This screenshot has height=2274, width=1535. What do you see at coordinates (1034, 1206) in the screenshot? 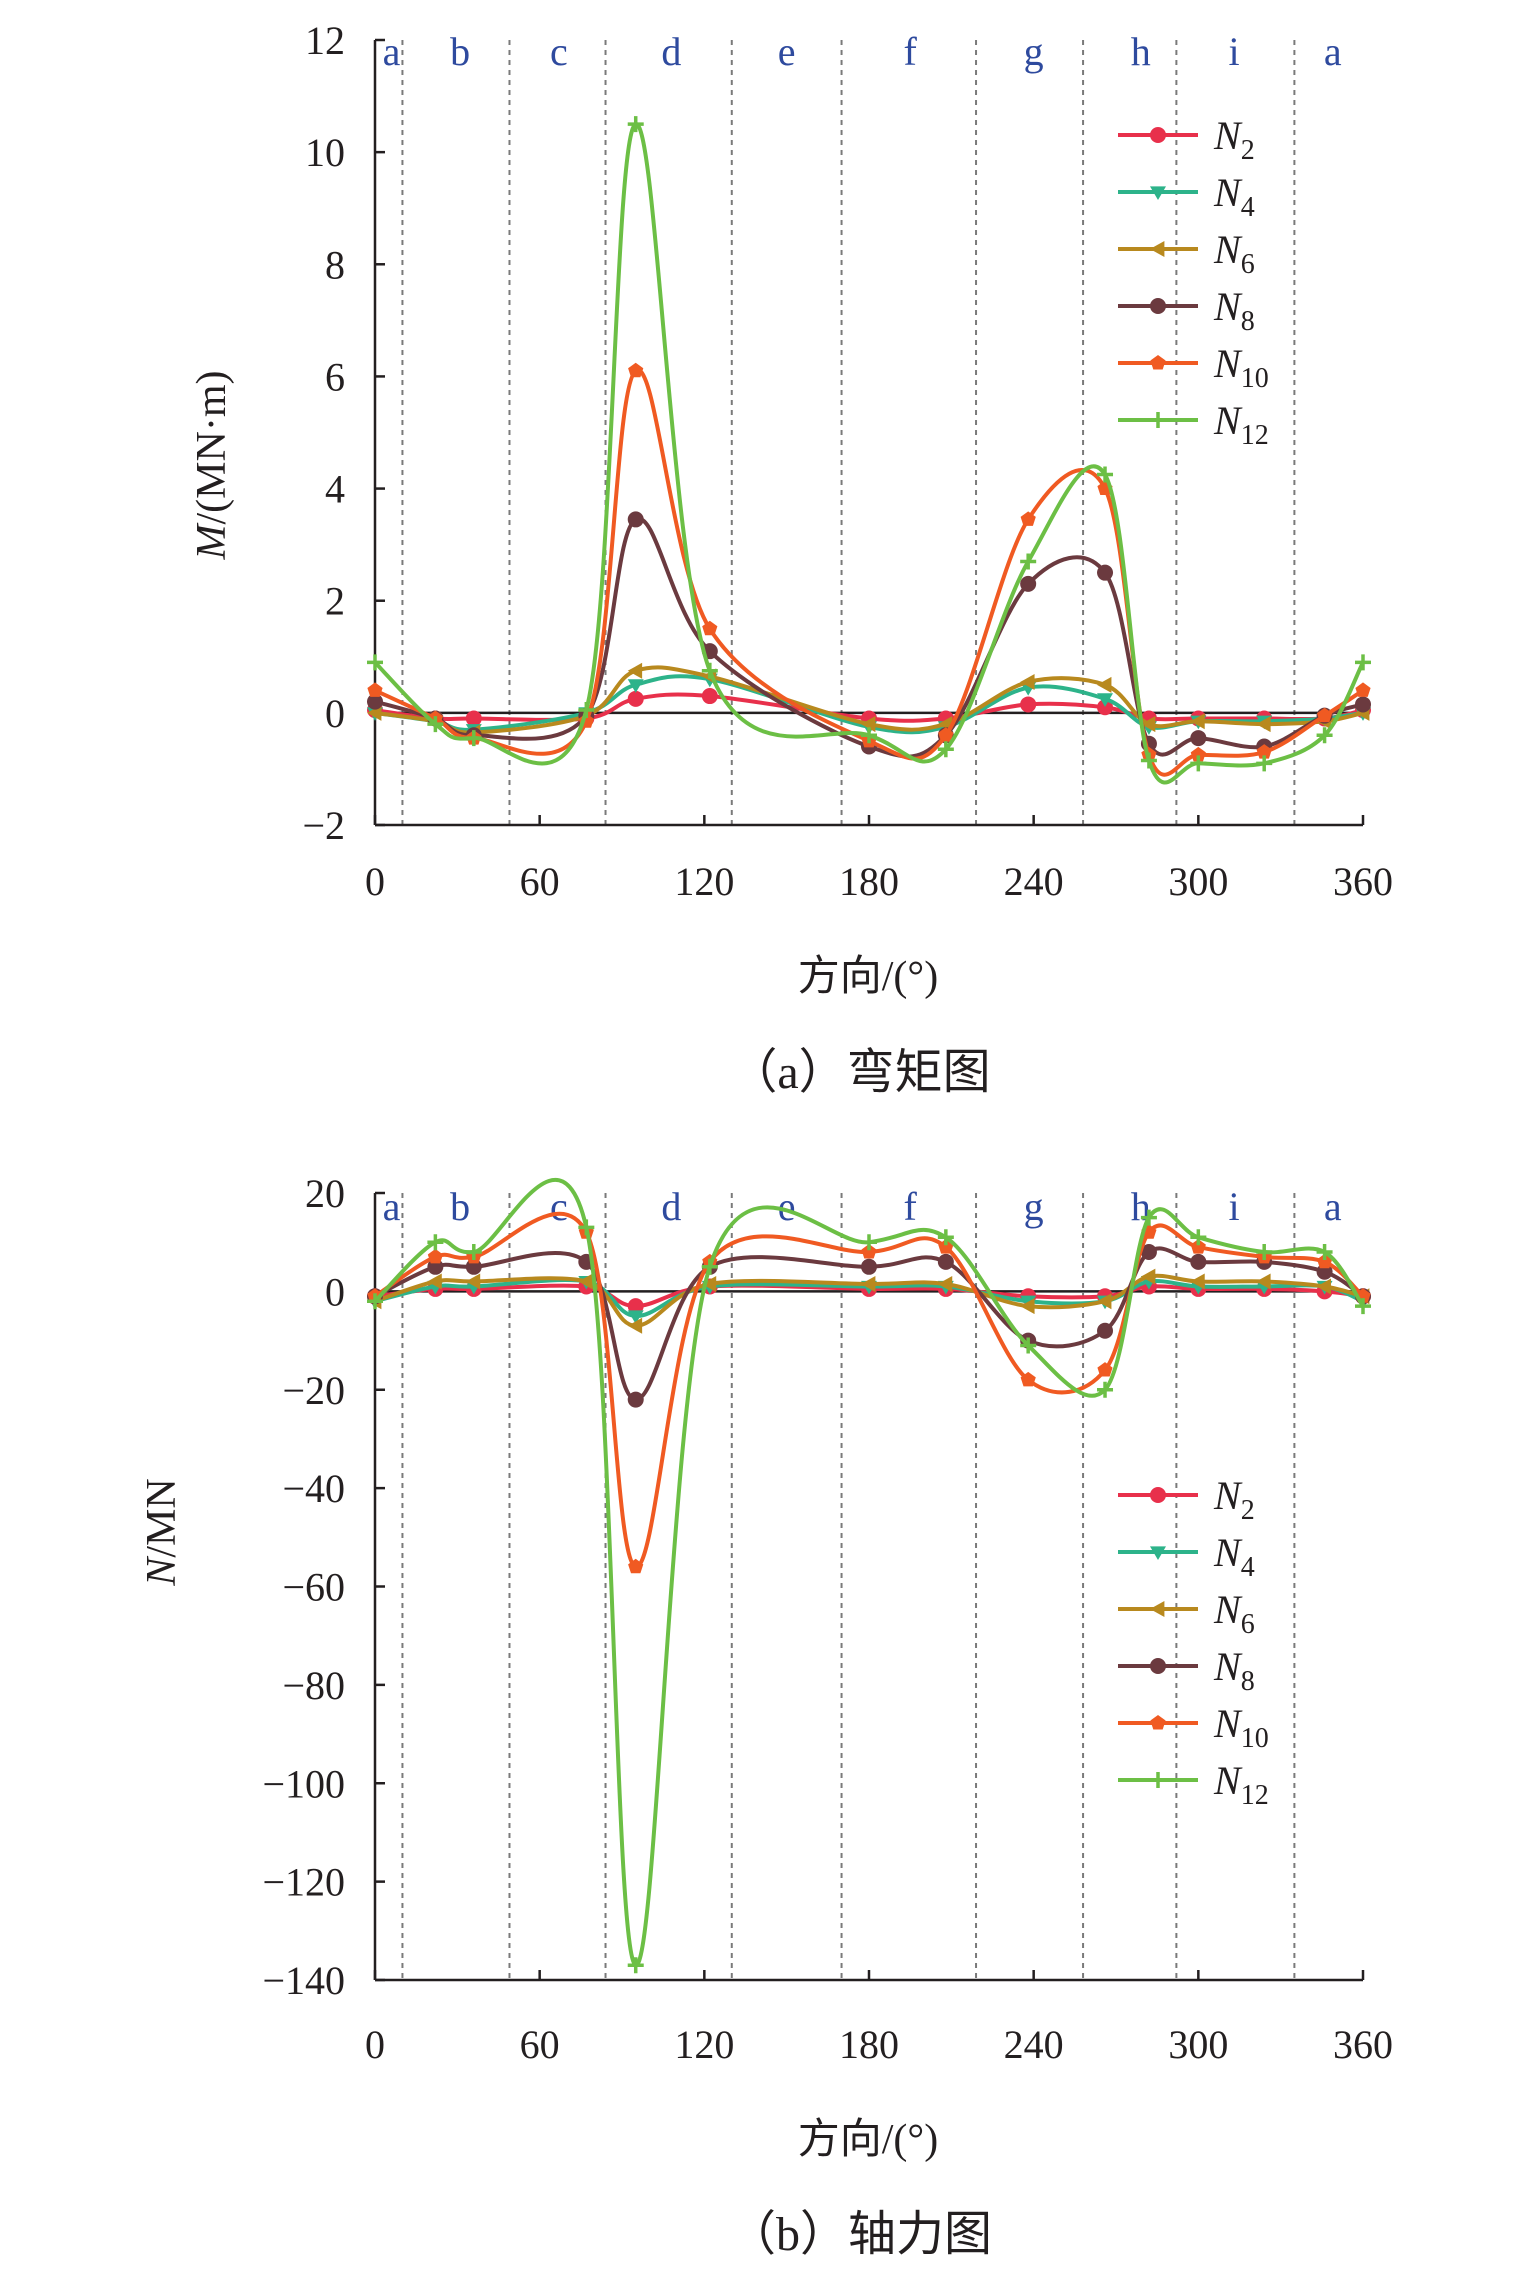
I see `region-label-b: g` at bounding box center [1034, 1206].